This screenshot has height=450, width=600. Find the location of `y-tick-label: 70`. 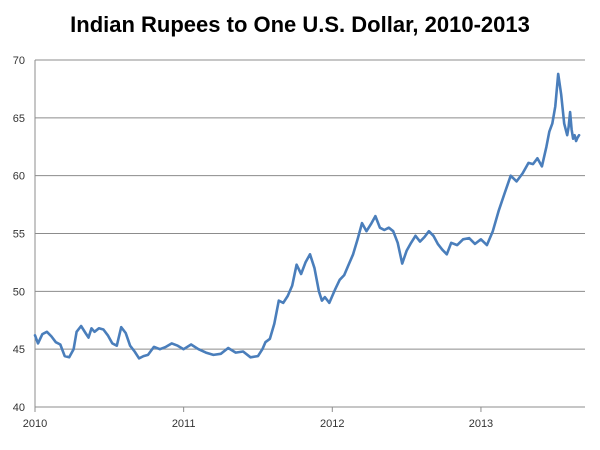

y-tick-label: 70 is located at coordinates (19, 61).